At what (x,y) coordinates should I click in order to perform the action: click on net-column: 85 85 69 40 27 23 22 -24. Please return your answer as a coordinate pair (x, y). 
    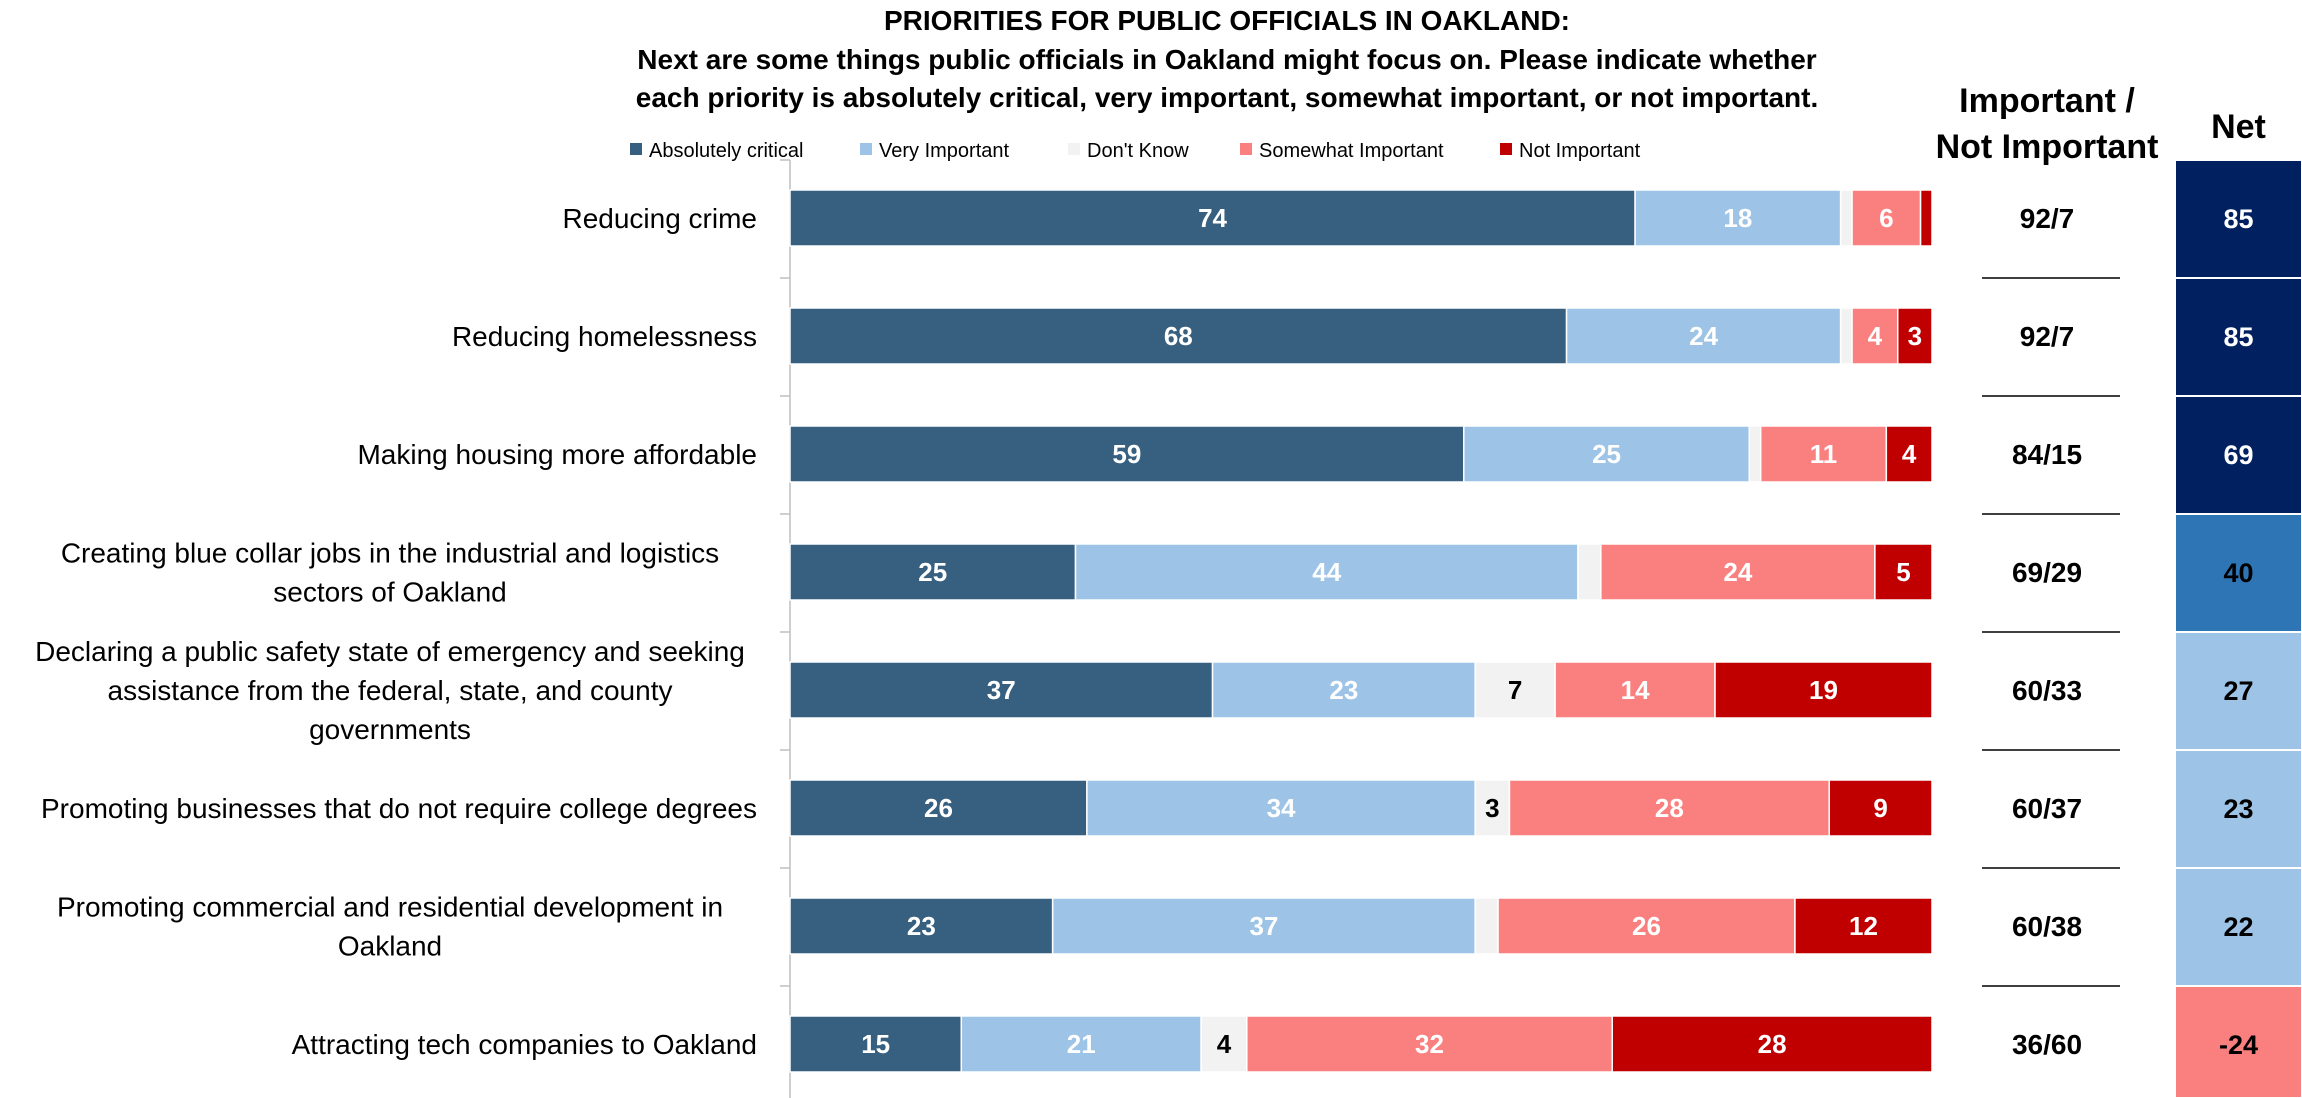
    Looking at the image, I should click on (2238, 628).